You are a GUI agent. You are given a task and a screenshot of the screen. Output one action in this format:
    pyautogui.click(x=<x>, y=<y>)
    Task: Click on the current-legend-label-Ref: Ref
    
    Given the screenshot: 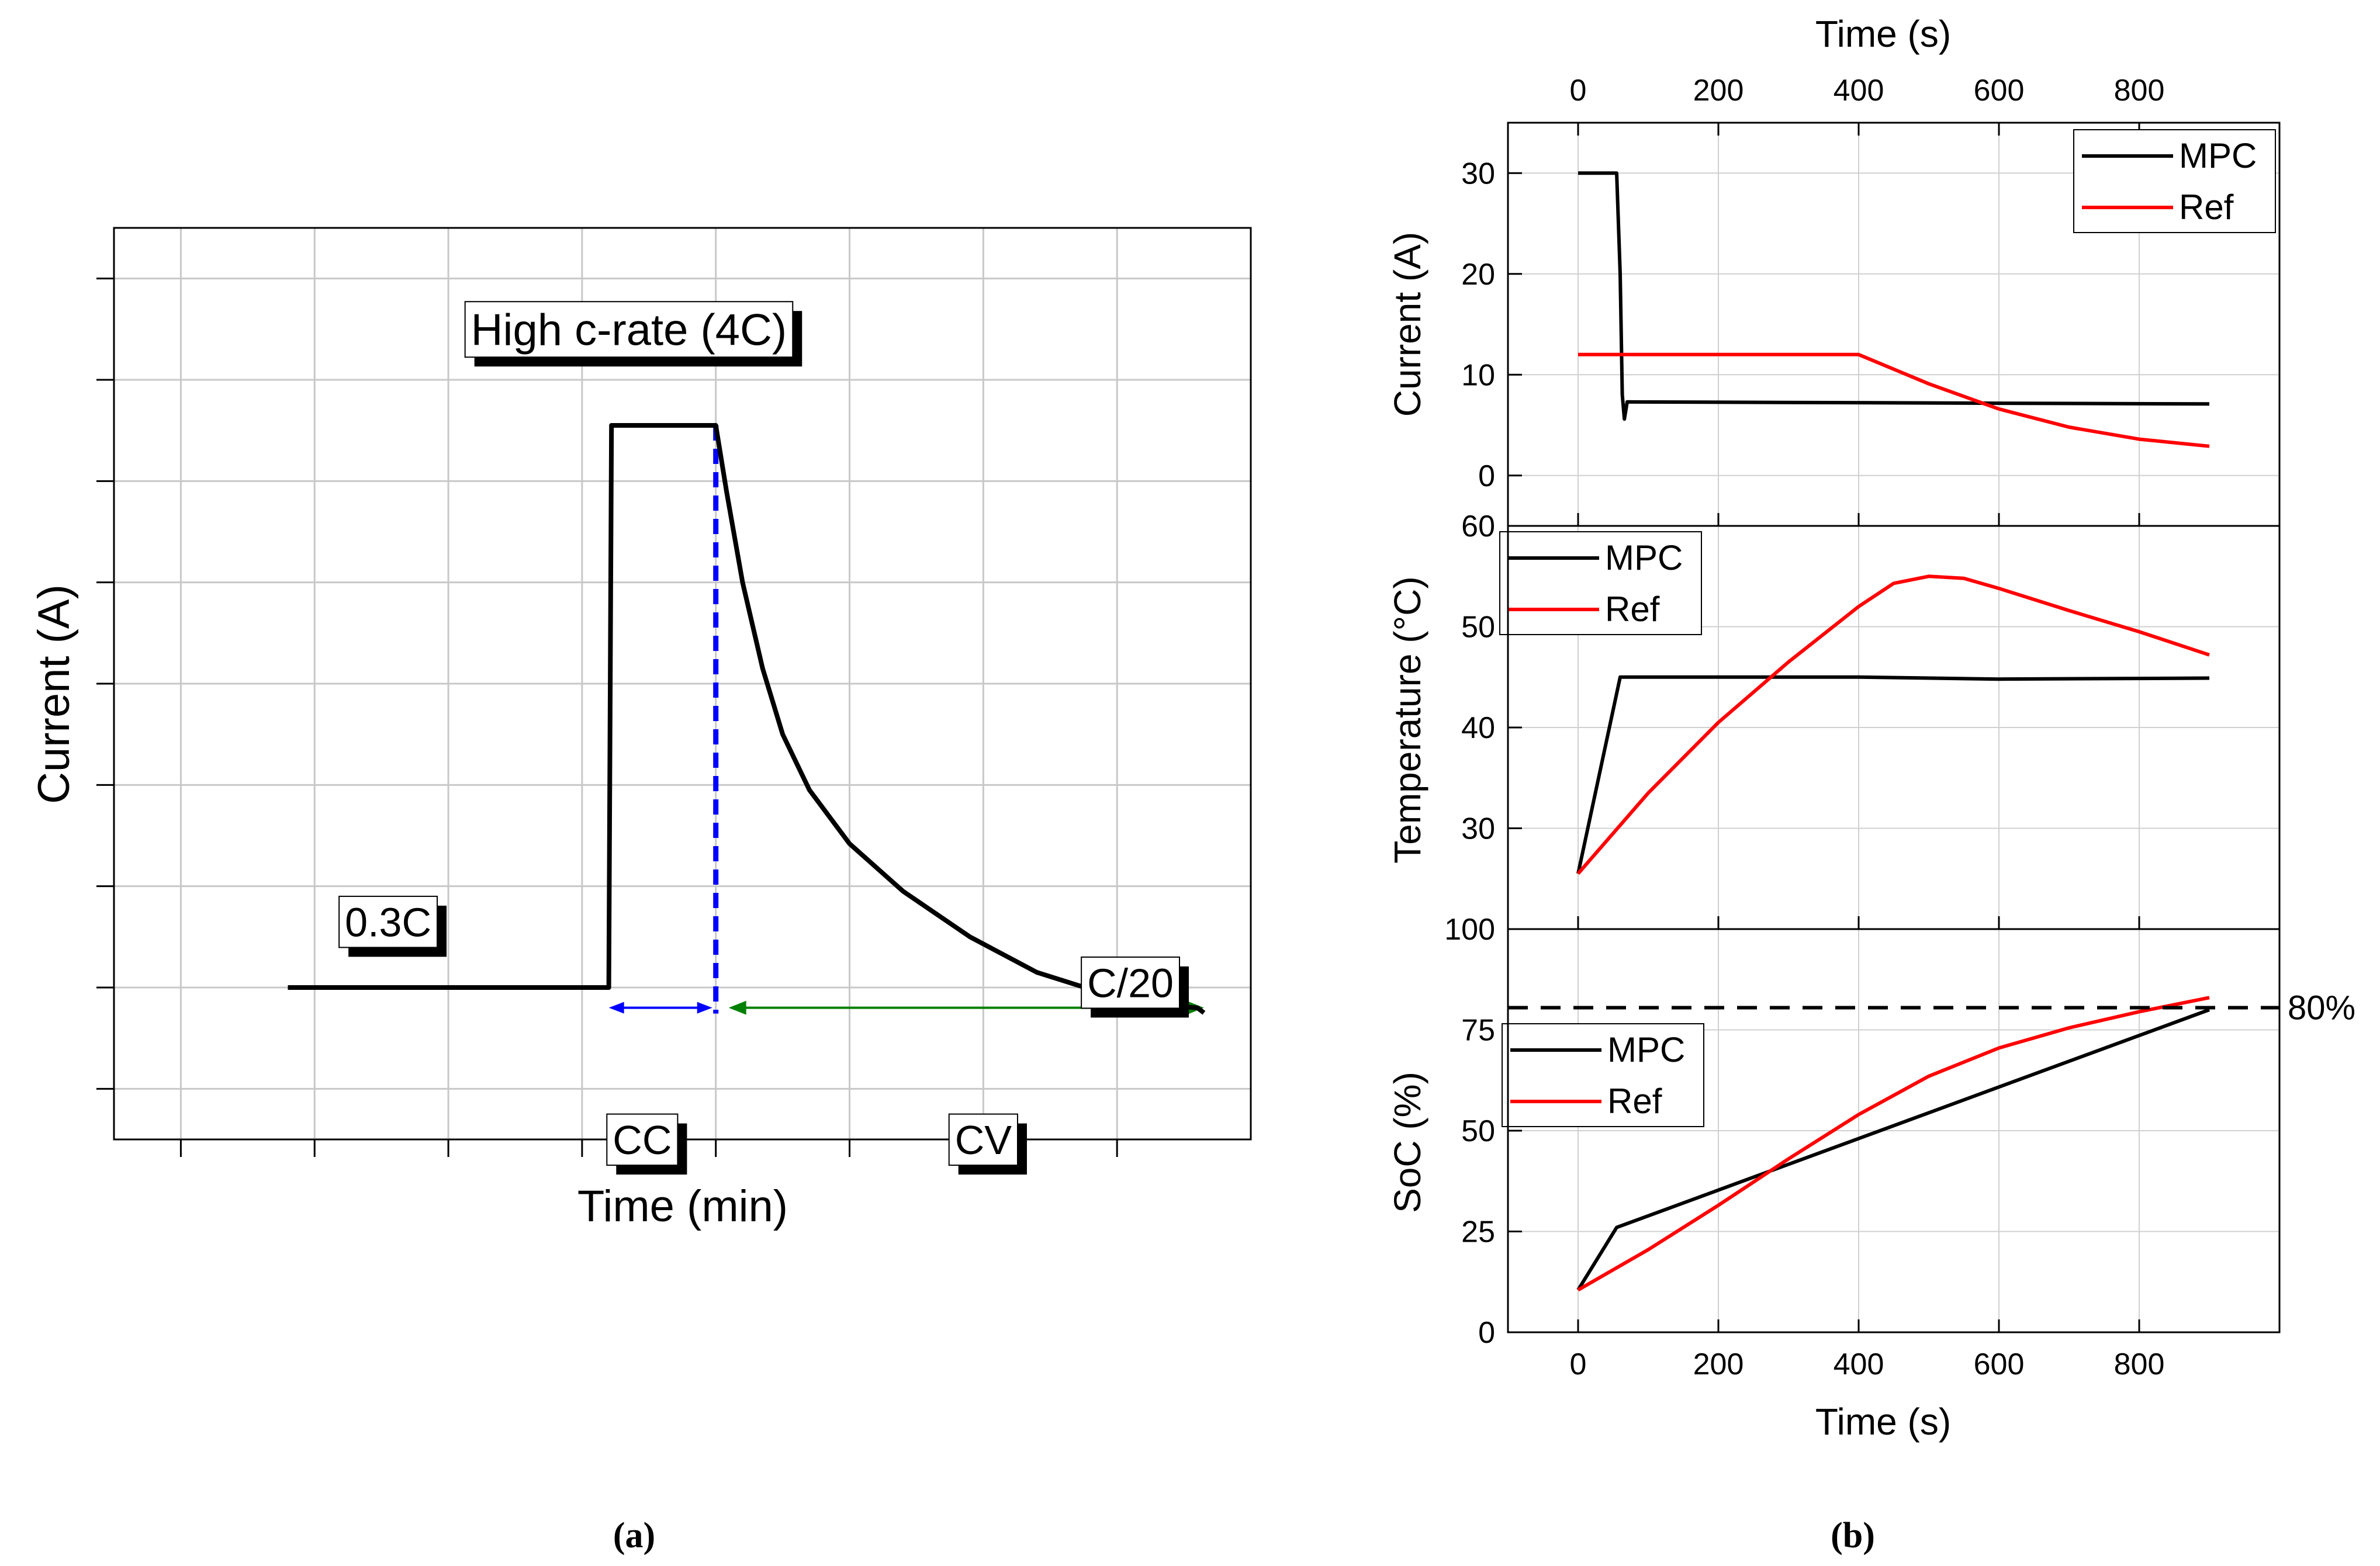 What is the action you would take?
    pyautogui.click(x=2206, y=207)
    